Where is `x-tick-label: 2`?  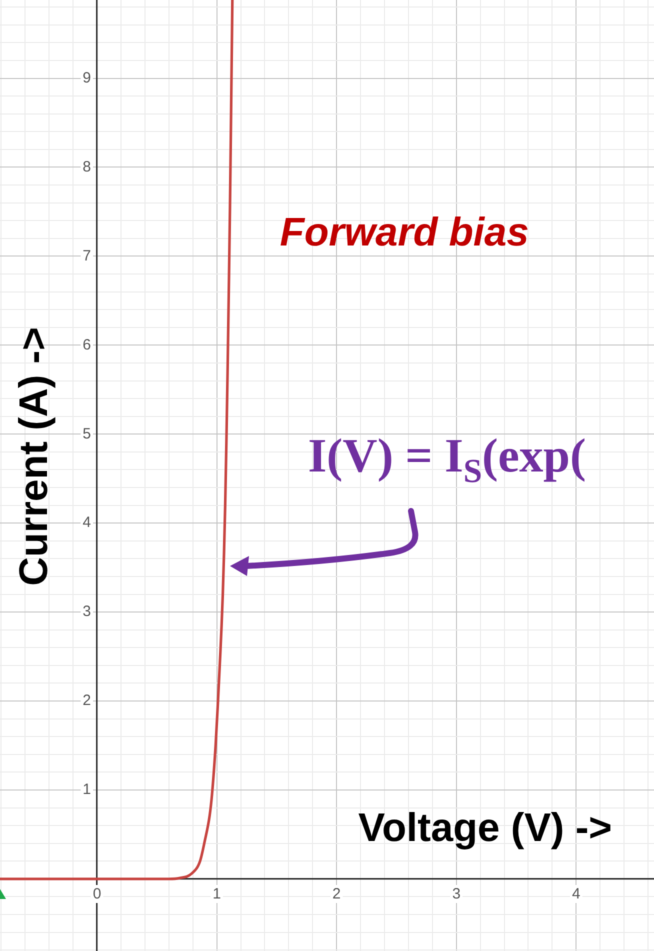
x-tick-label: 2 is located at coordinates (336, 894).